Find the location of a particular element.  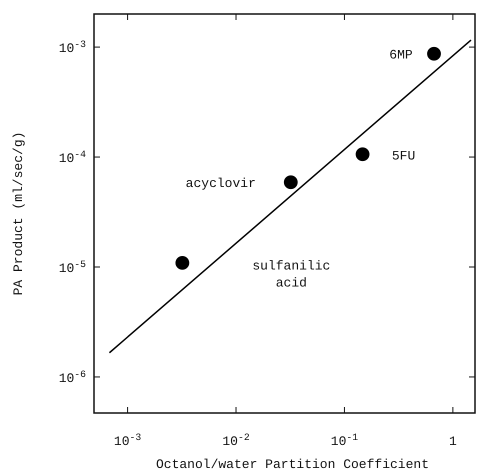

annotation: 6MP is located at coordinates (401, 55).